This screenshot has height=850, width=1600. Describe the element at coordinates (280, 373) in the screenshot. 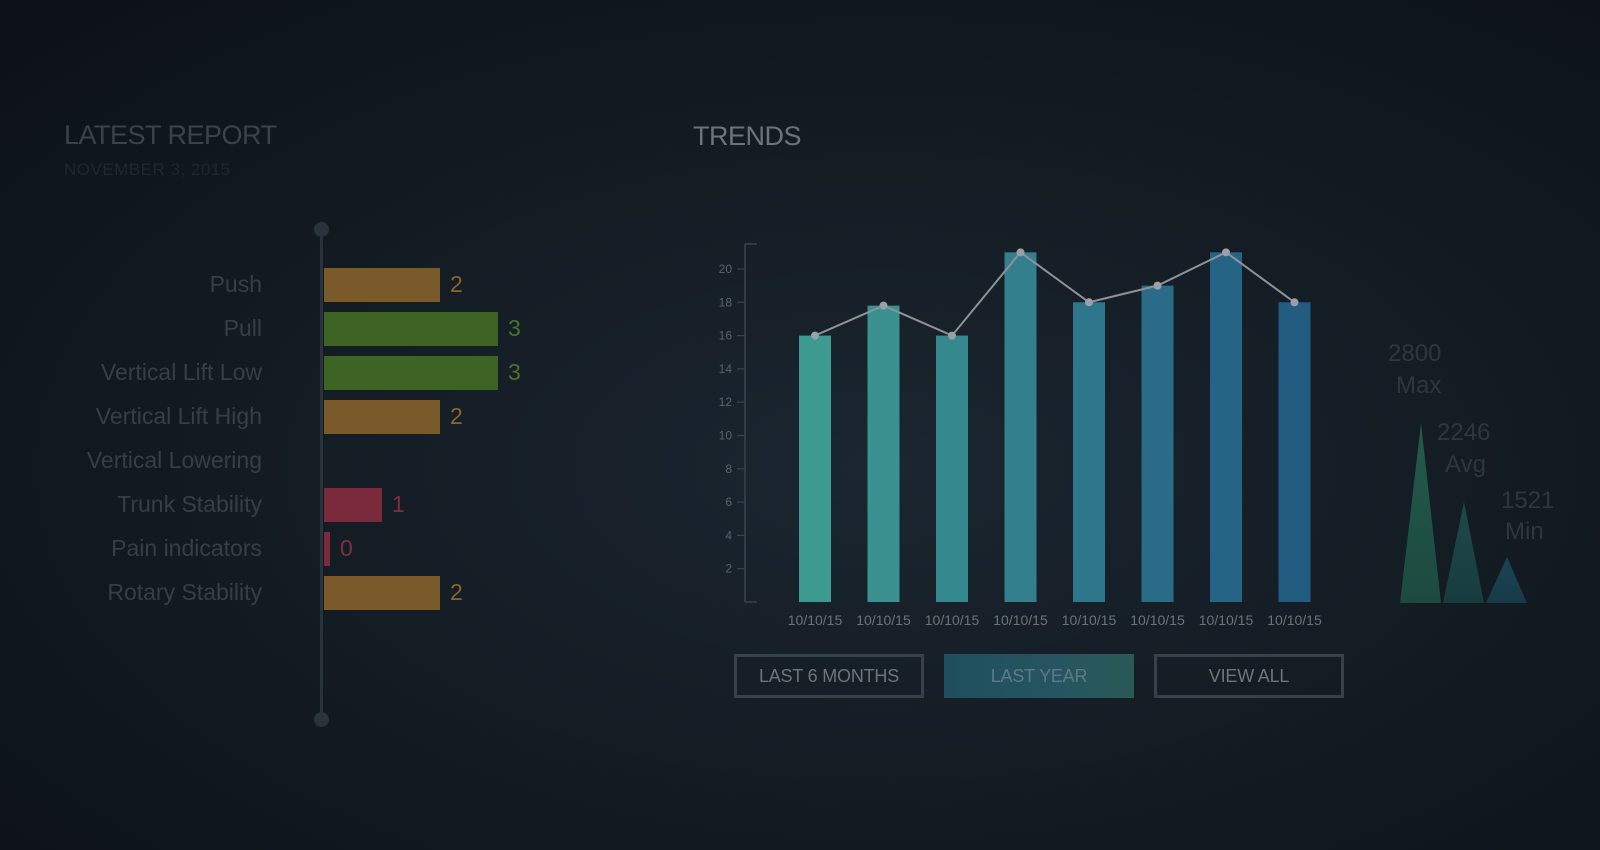

I see `metric-row: Vertical Lift Low 3` at that location.